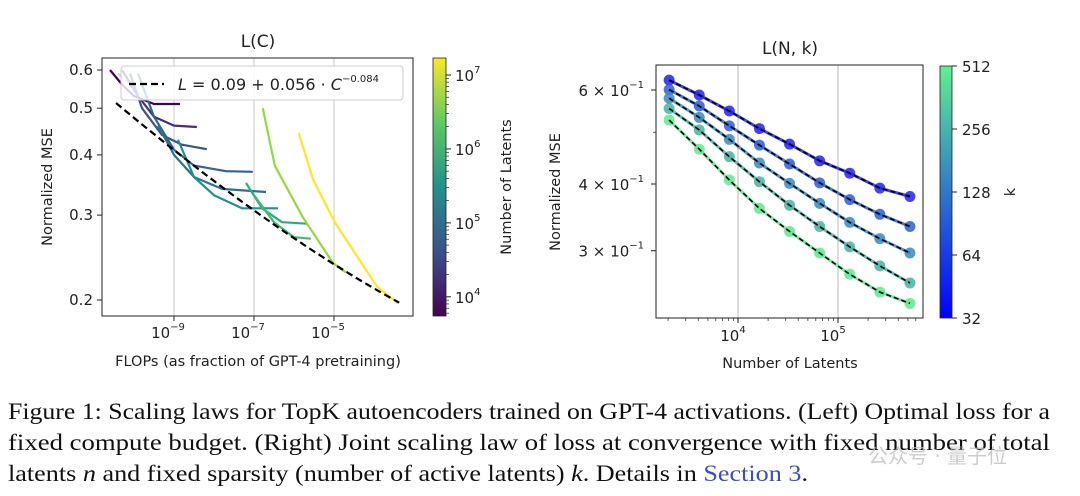 The image size is (1080, 496). I want to click on left-y-ticks: 0.2 0.3 0.4 0.5 0.6, so click(85, 185).